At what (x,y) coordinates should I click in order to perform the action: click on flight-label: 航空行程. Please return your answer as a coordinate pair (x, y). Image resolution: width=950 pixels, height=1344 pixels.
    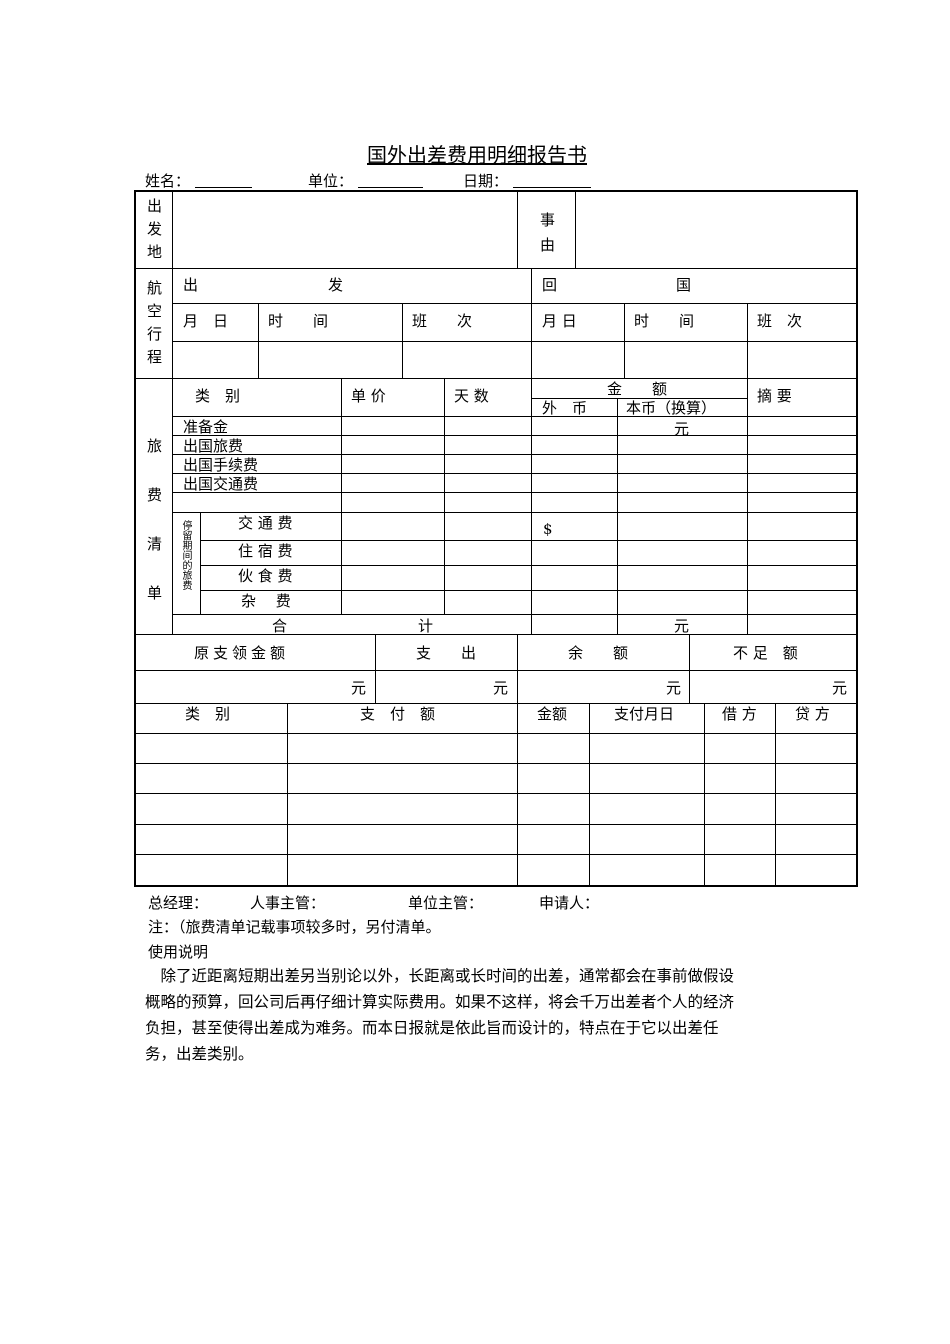
    Looking at the image, I should click on (154, 326).